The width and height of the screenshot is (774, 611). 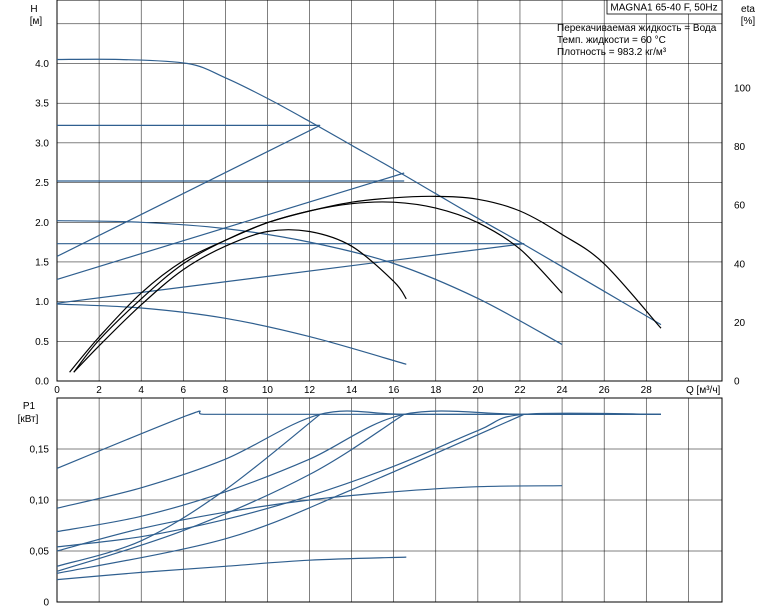 What do you see at coordinates (57, 390) in the screenshot?
I see `flow-tick-label: 0` at bounding box center [57, 390].